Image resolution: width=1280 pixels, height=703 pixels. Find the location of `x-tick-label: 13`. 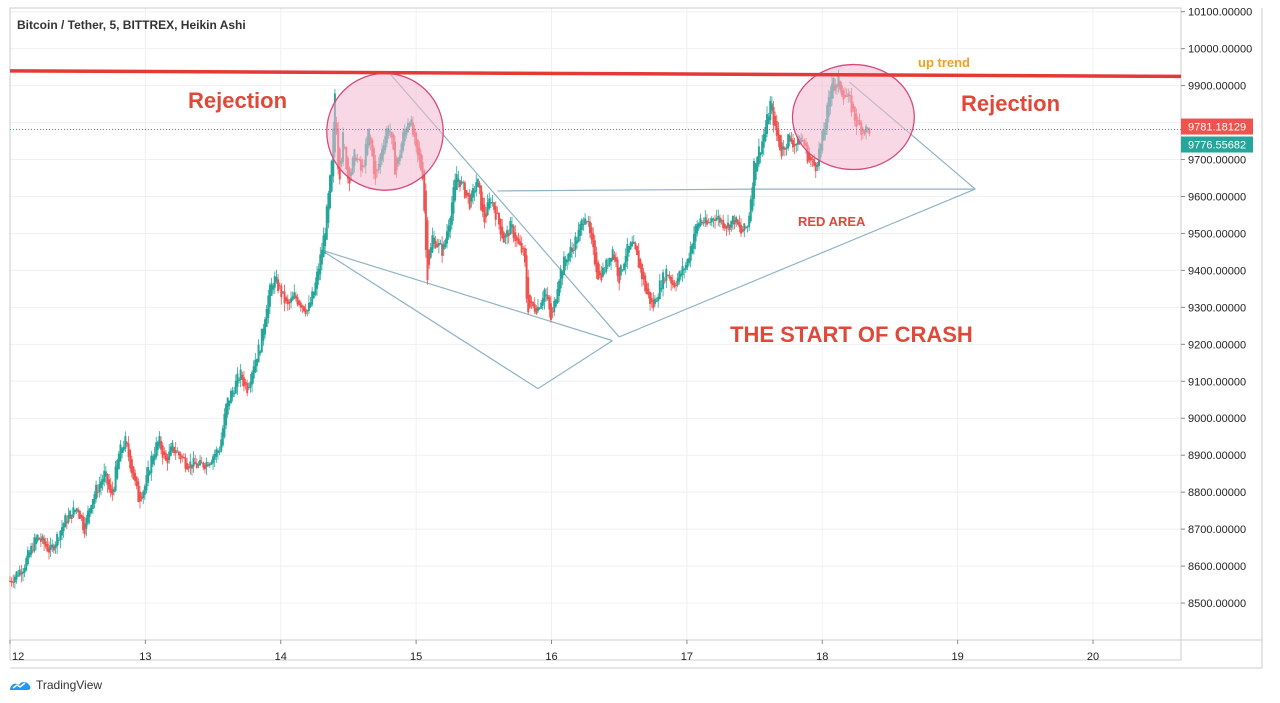

x-tick-label: 13 is located at coordinates (145, 657).